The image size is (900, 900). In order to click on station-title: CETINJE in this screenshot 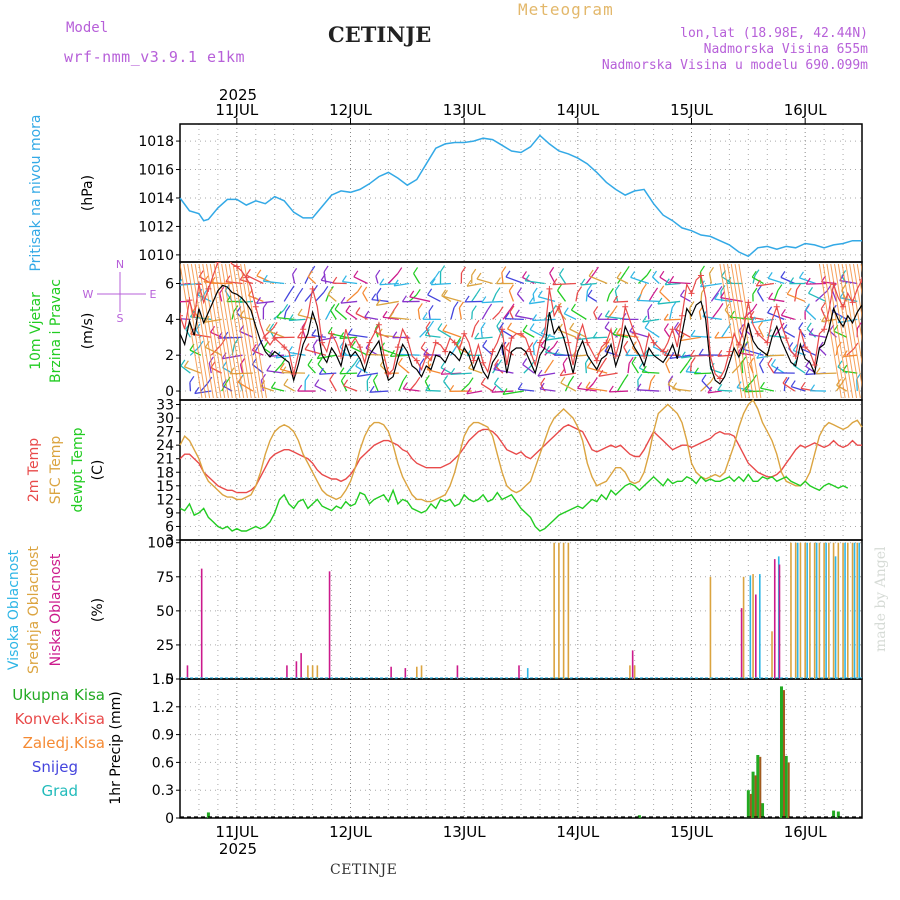, I will do `click(380, 34)`.